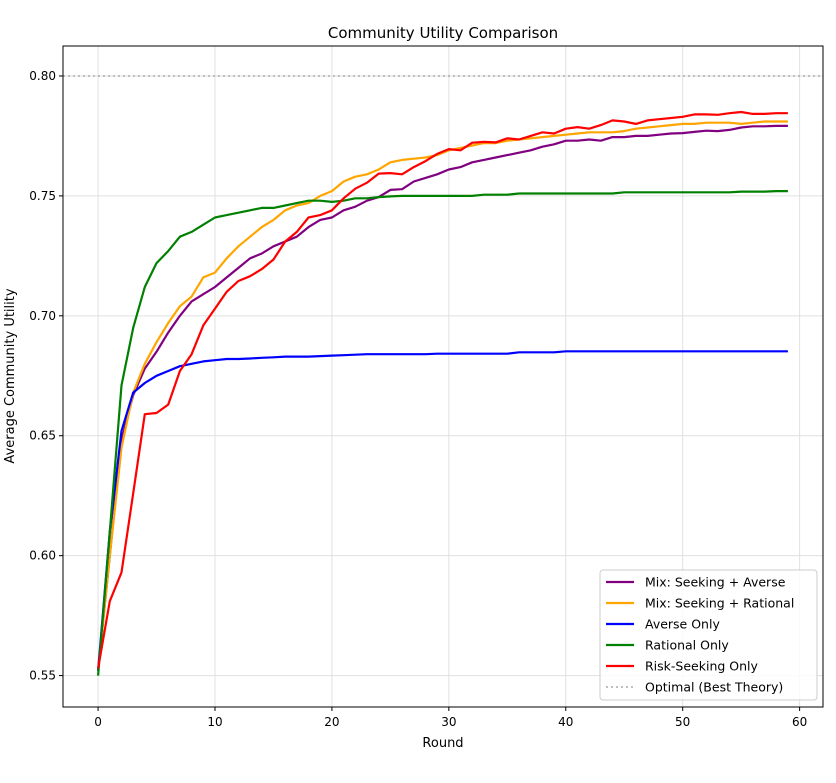  I want to click on legend-label: Rational Only, so click(687, 645).